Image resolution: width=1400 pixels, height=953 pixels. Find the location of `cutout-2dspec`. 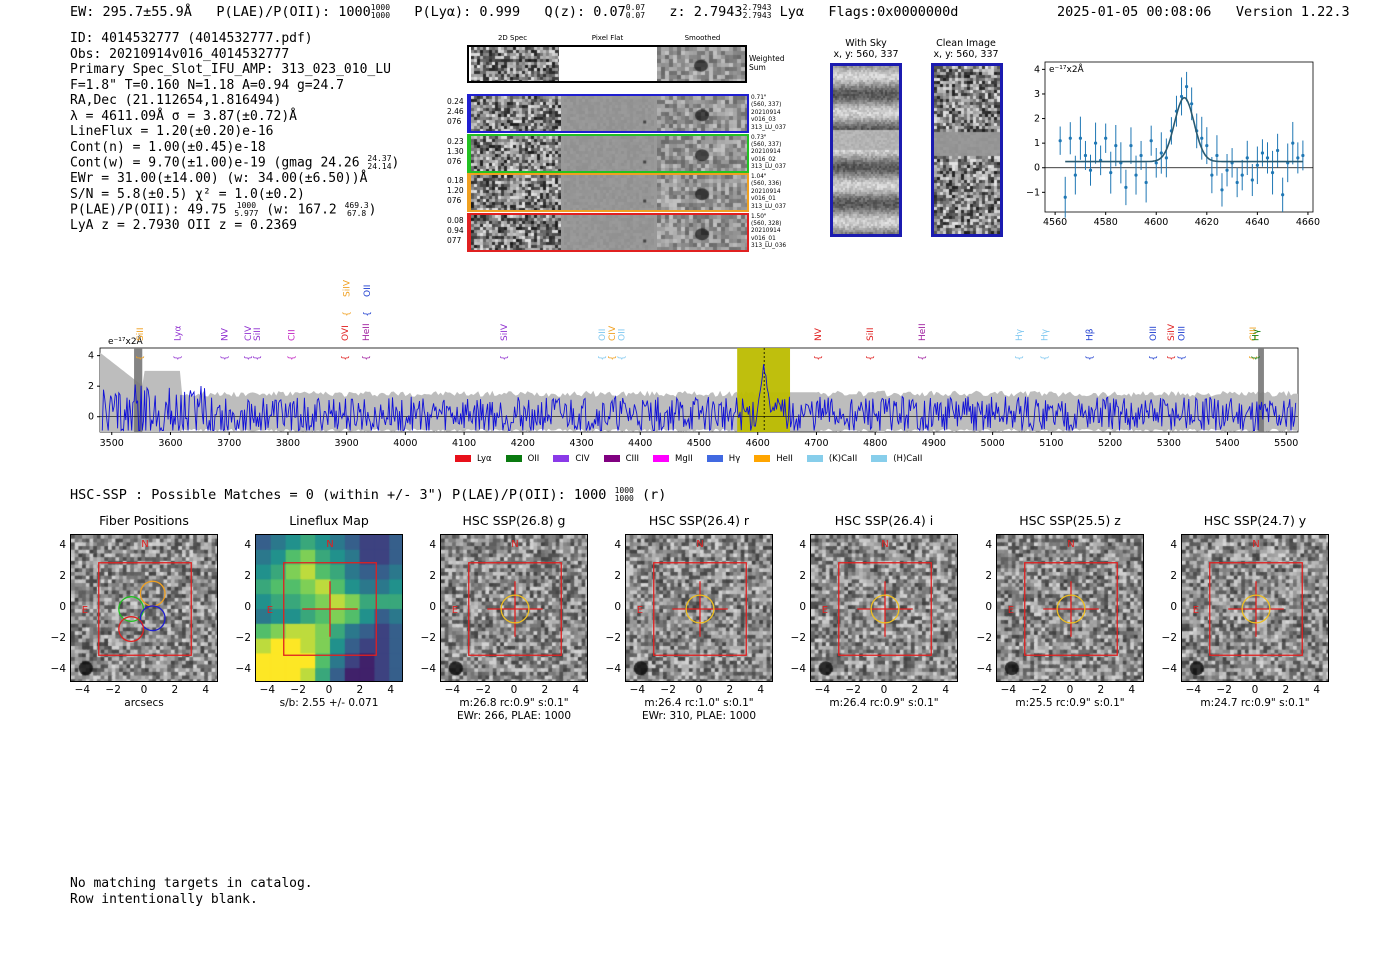

cutout-2dspec is located at coordinates (516, 192).